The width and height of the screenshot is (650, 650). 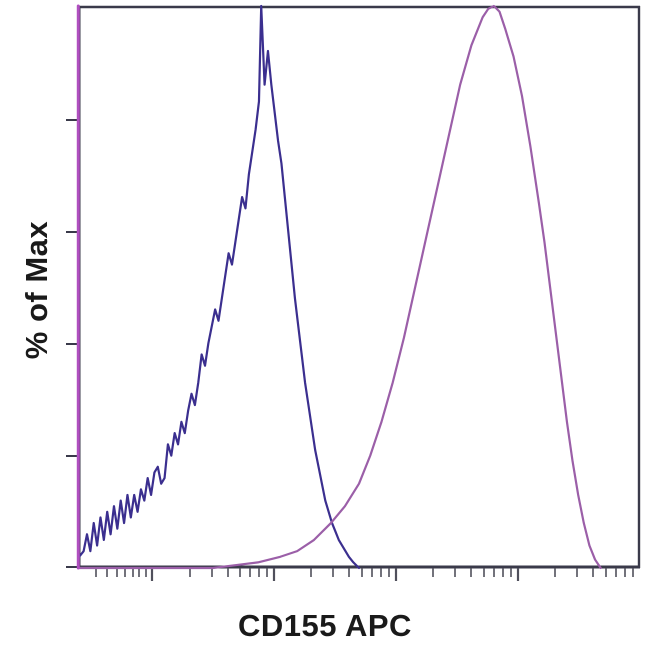 I want to click on x-axis-title: CD155 APC, so click(x=325, y=625).